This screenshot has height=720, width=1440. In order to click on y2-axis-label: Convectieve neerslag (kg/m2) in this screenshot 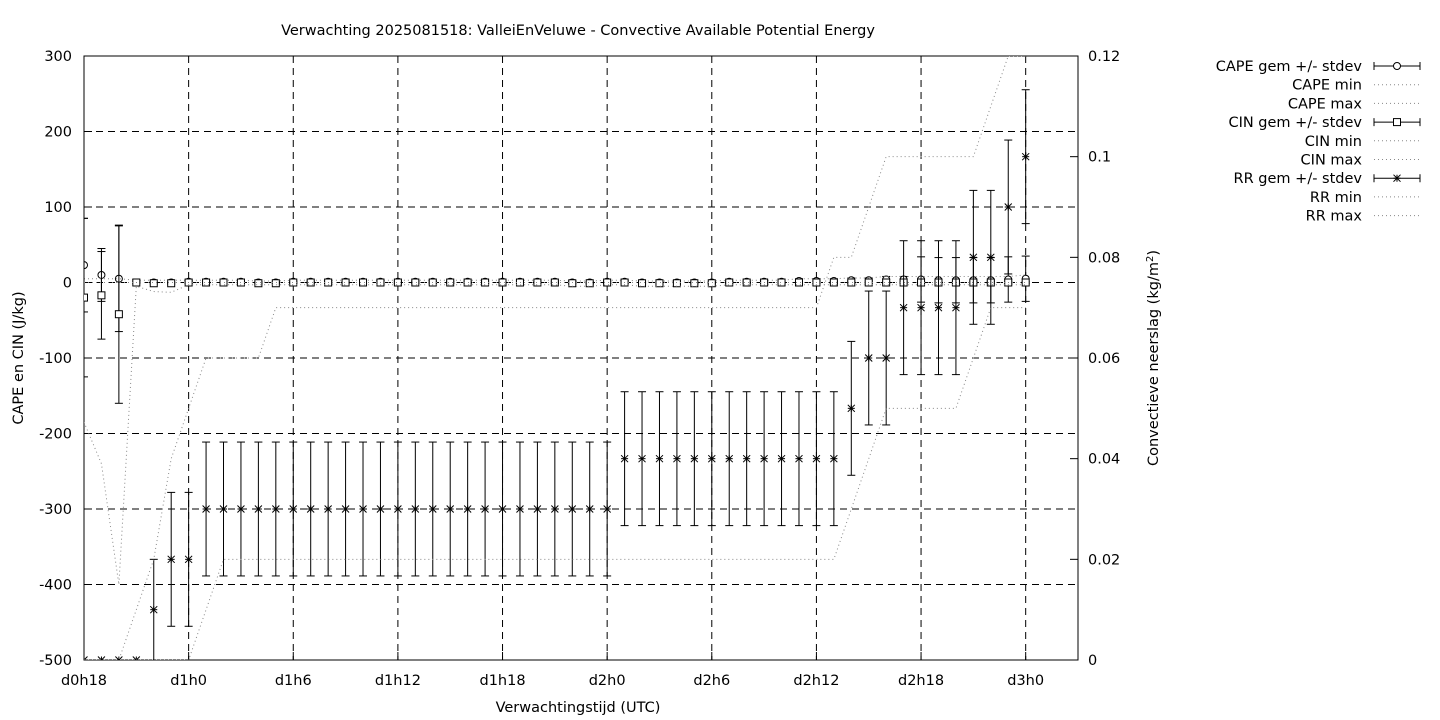, I will do `click(1153, 358)`.